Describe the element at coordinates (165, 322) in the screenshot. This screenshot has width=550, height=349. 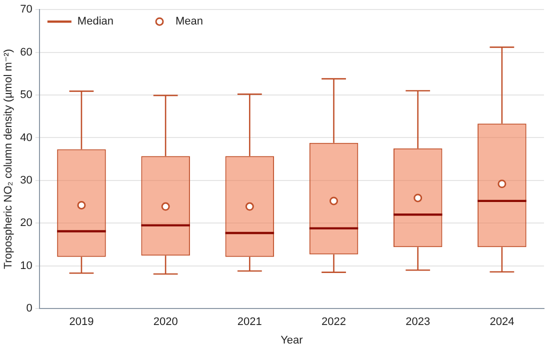
I see `x-tick-label: 2020` at that location.